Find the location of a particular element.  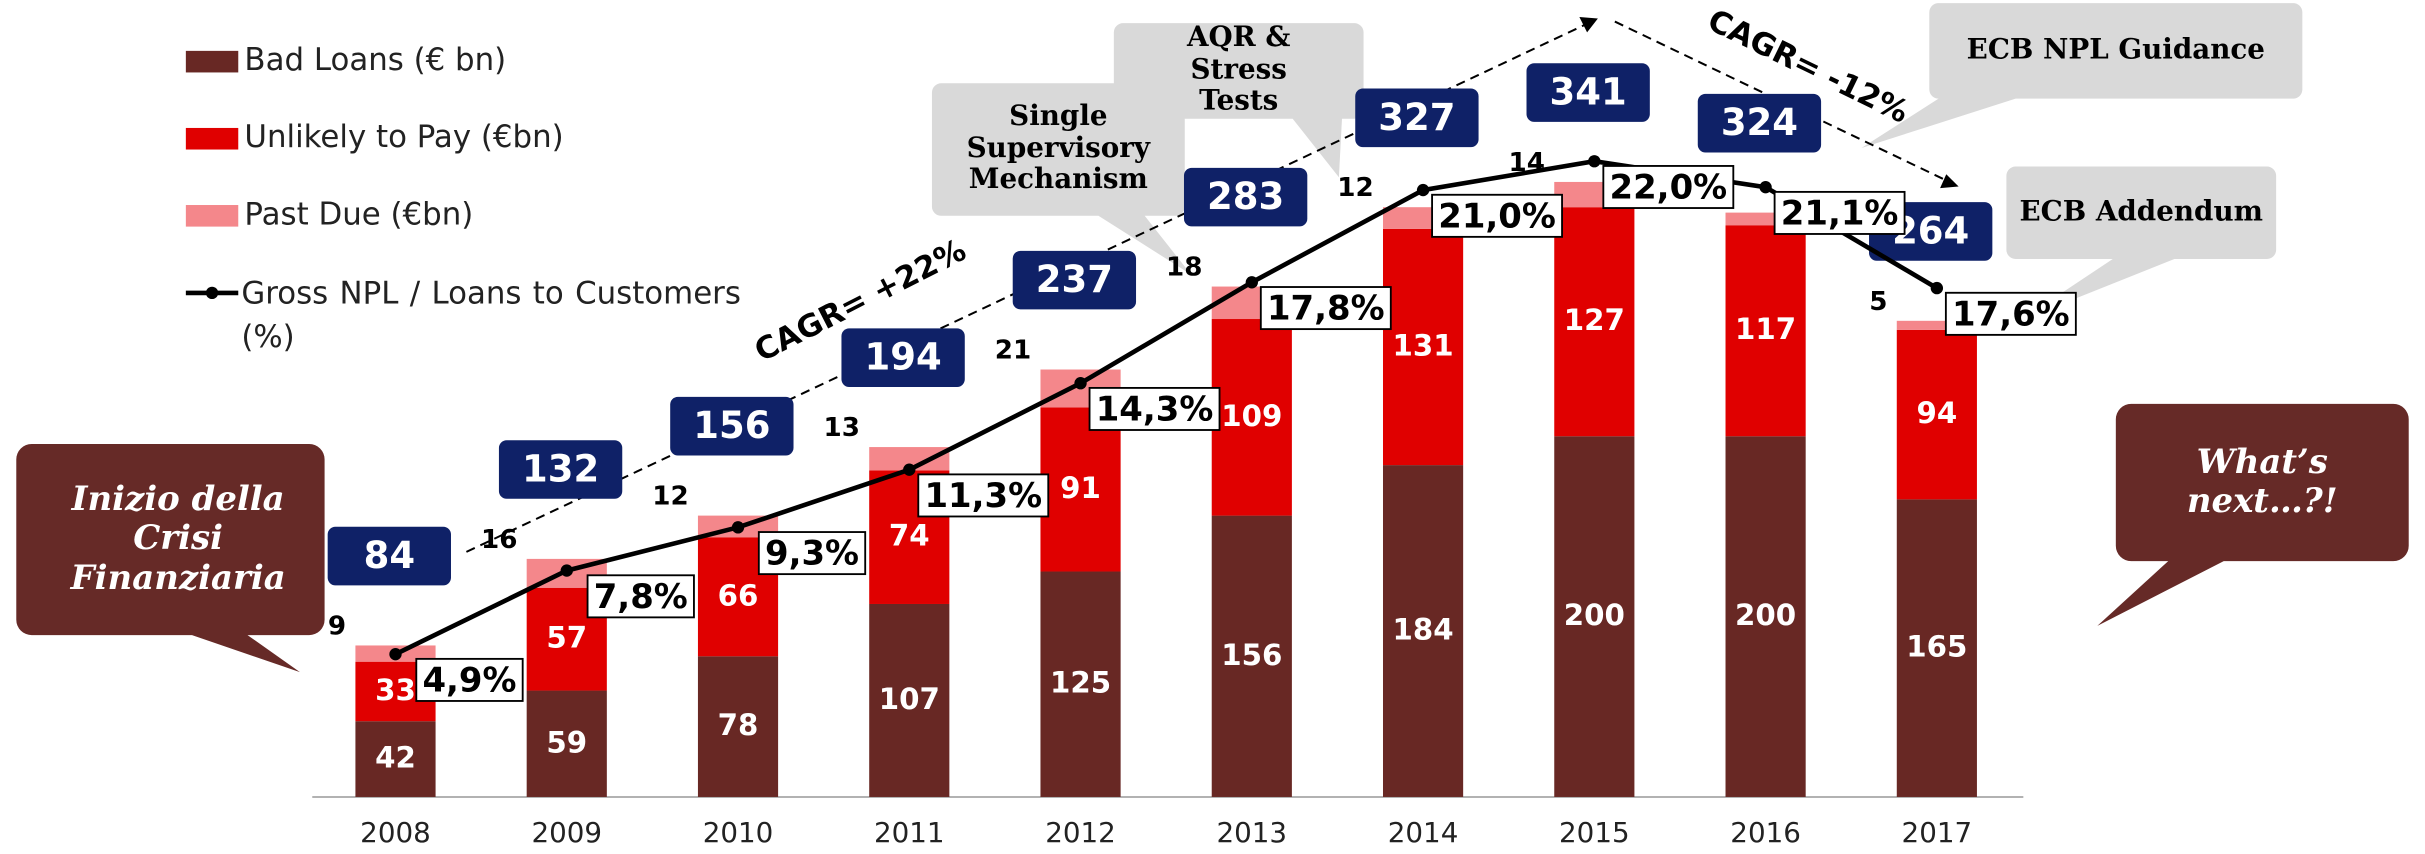

x-tick-label: 2017 is located at coordinates (1937, 832).